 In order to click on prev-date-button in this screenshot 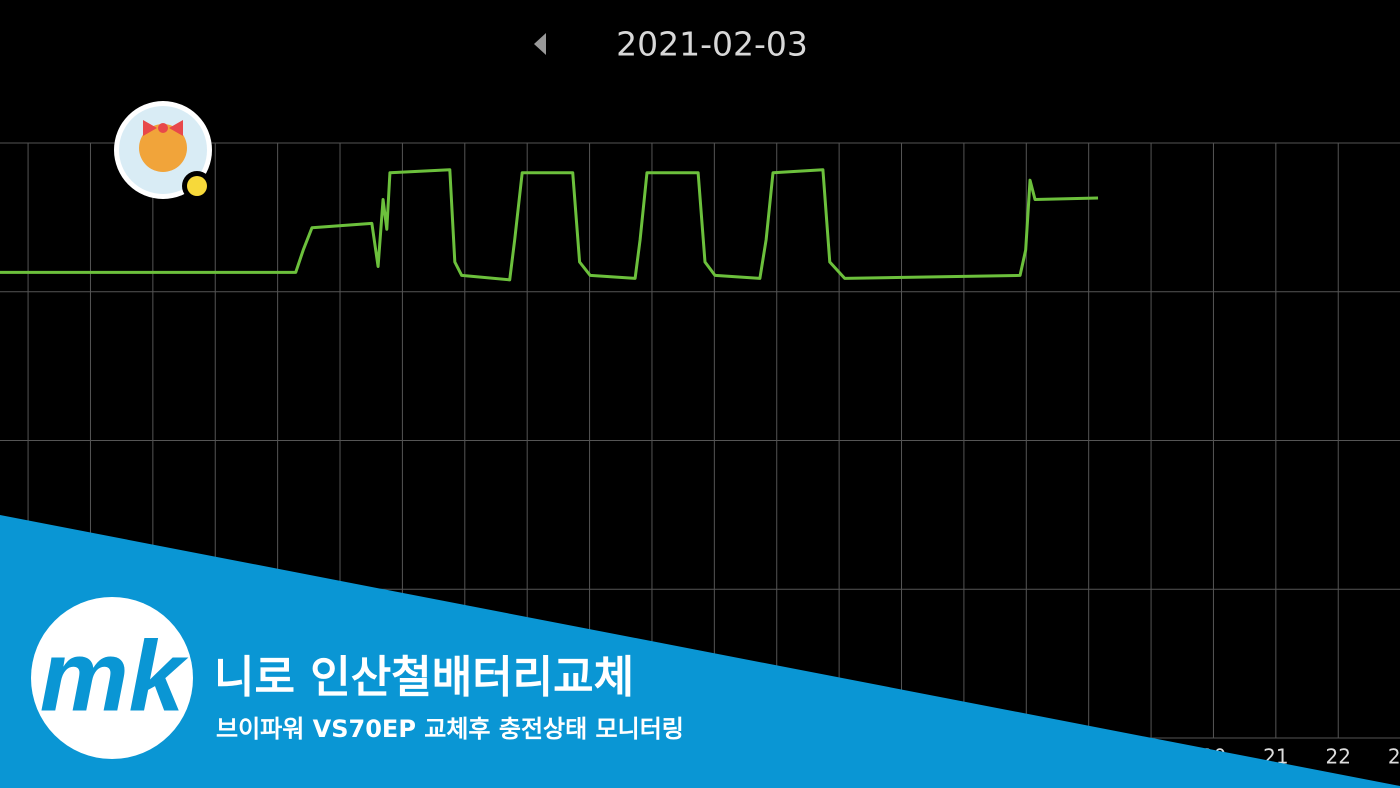, I will do `click(540, 44)`.